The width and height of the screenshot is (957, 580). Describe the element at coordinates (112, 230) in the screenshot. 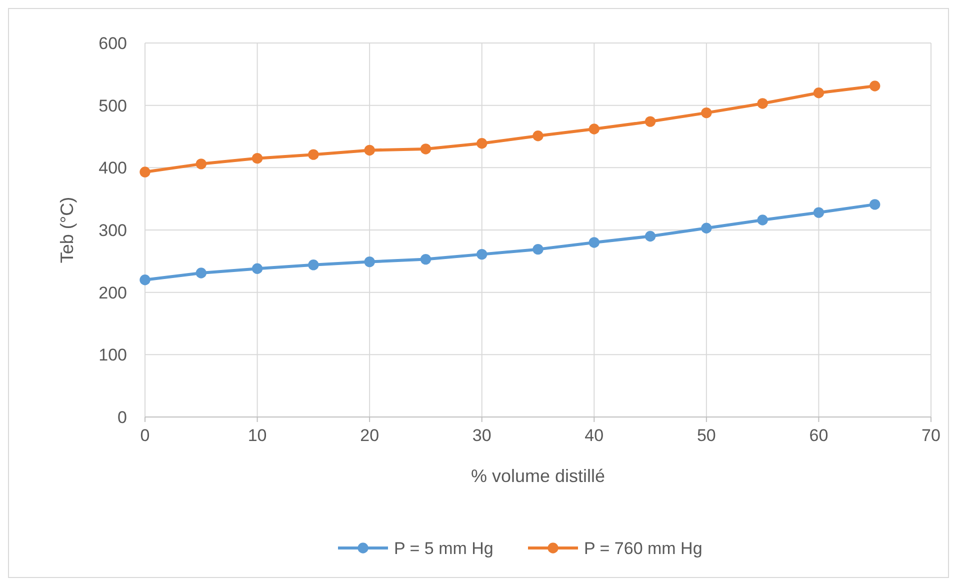

I see `y-tick-label: 300` at that location.